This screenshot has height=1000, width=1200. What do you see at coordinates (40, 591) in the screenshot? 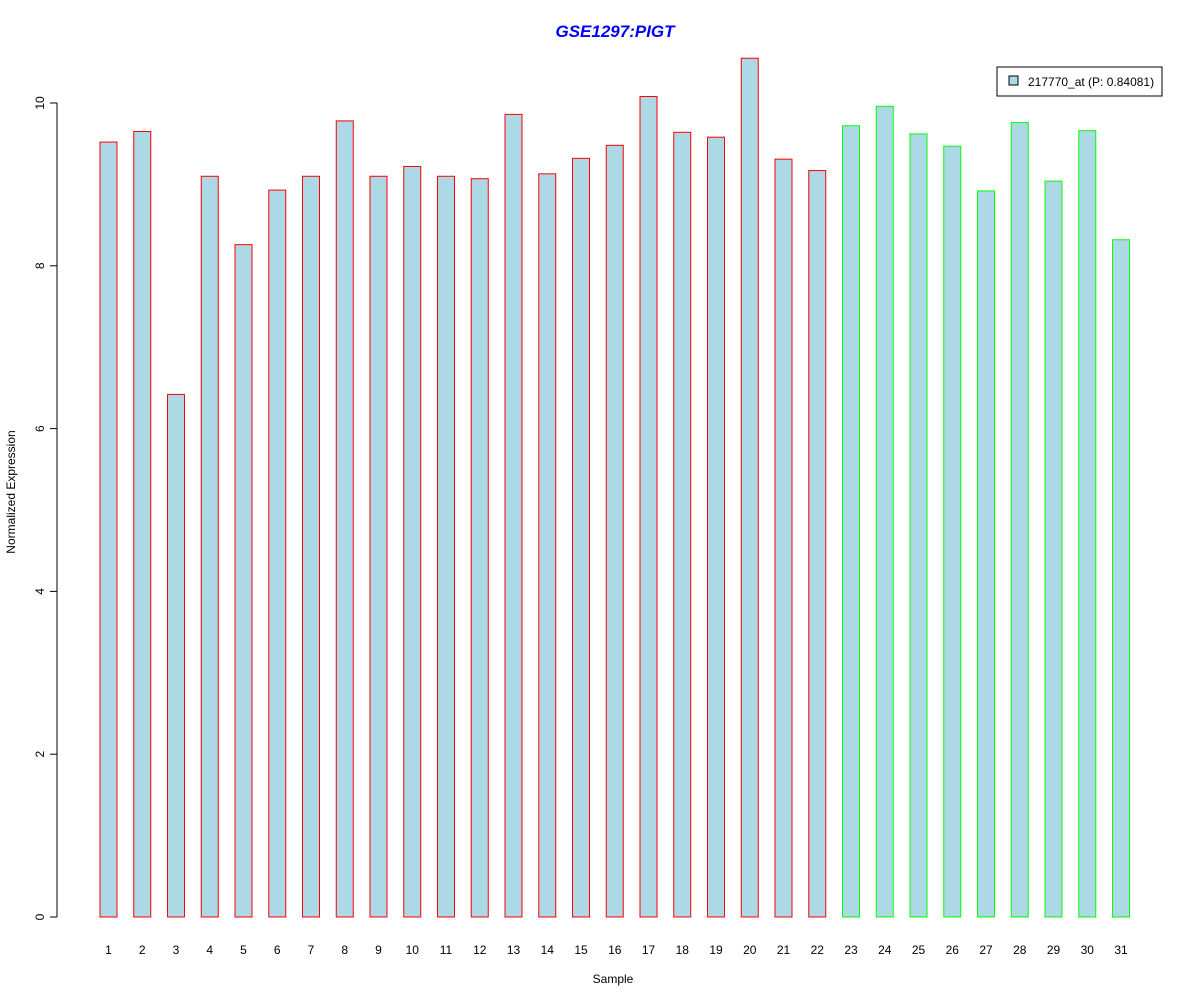
I see `y-tick-label: 4` at bounding box center [40, 591].